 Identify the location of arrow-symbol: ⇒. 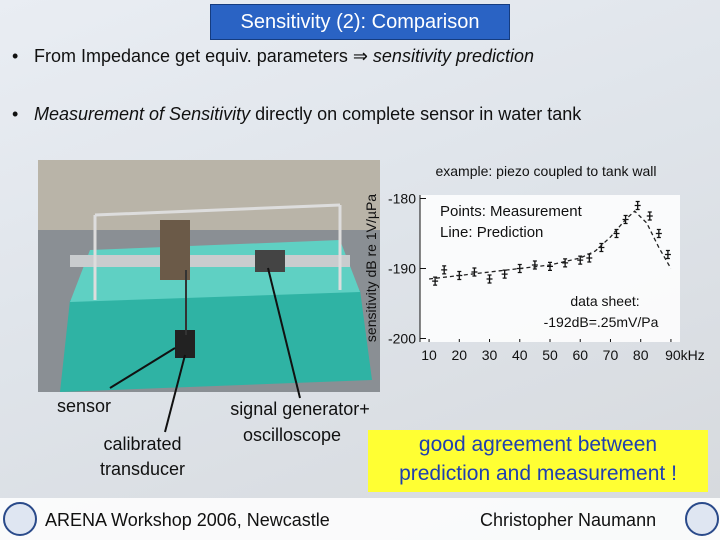
(360, 56).